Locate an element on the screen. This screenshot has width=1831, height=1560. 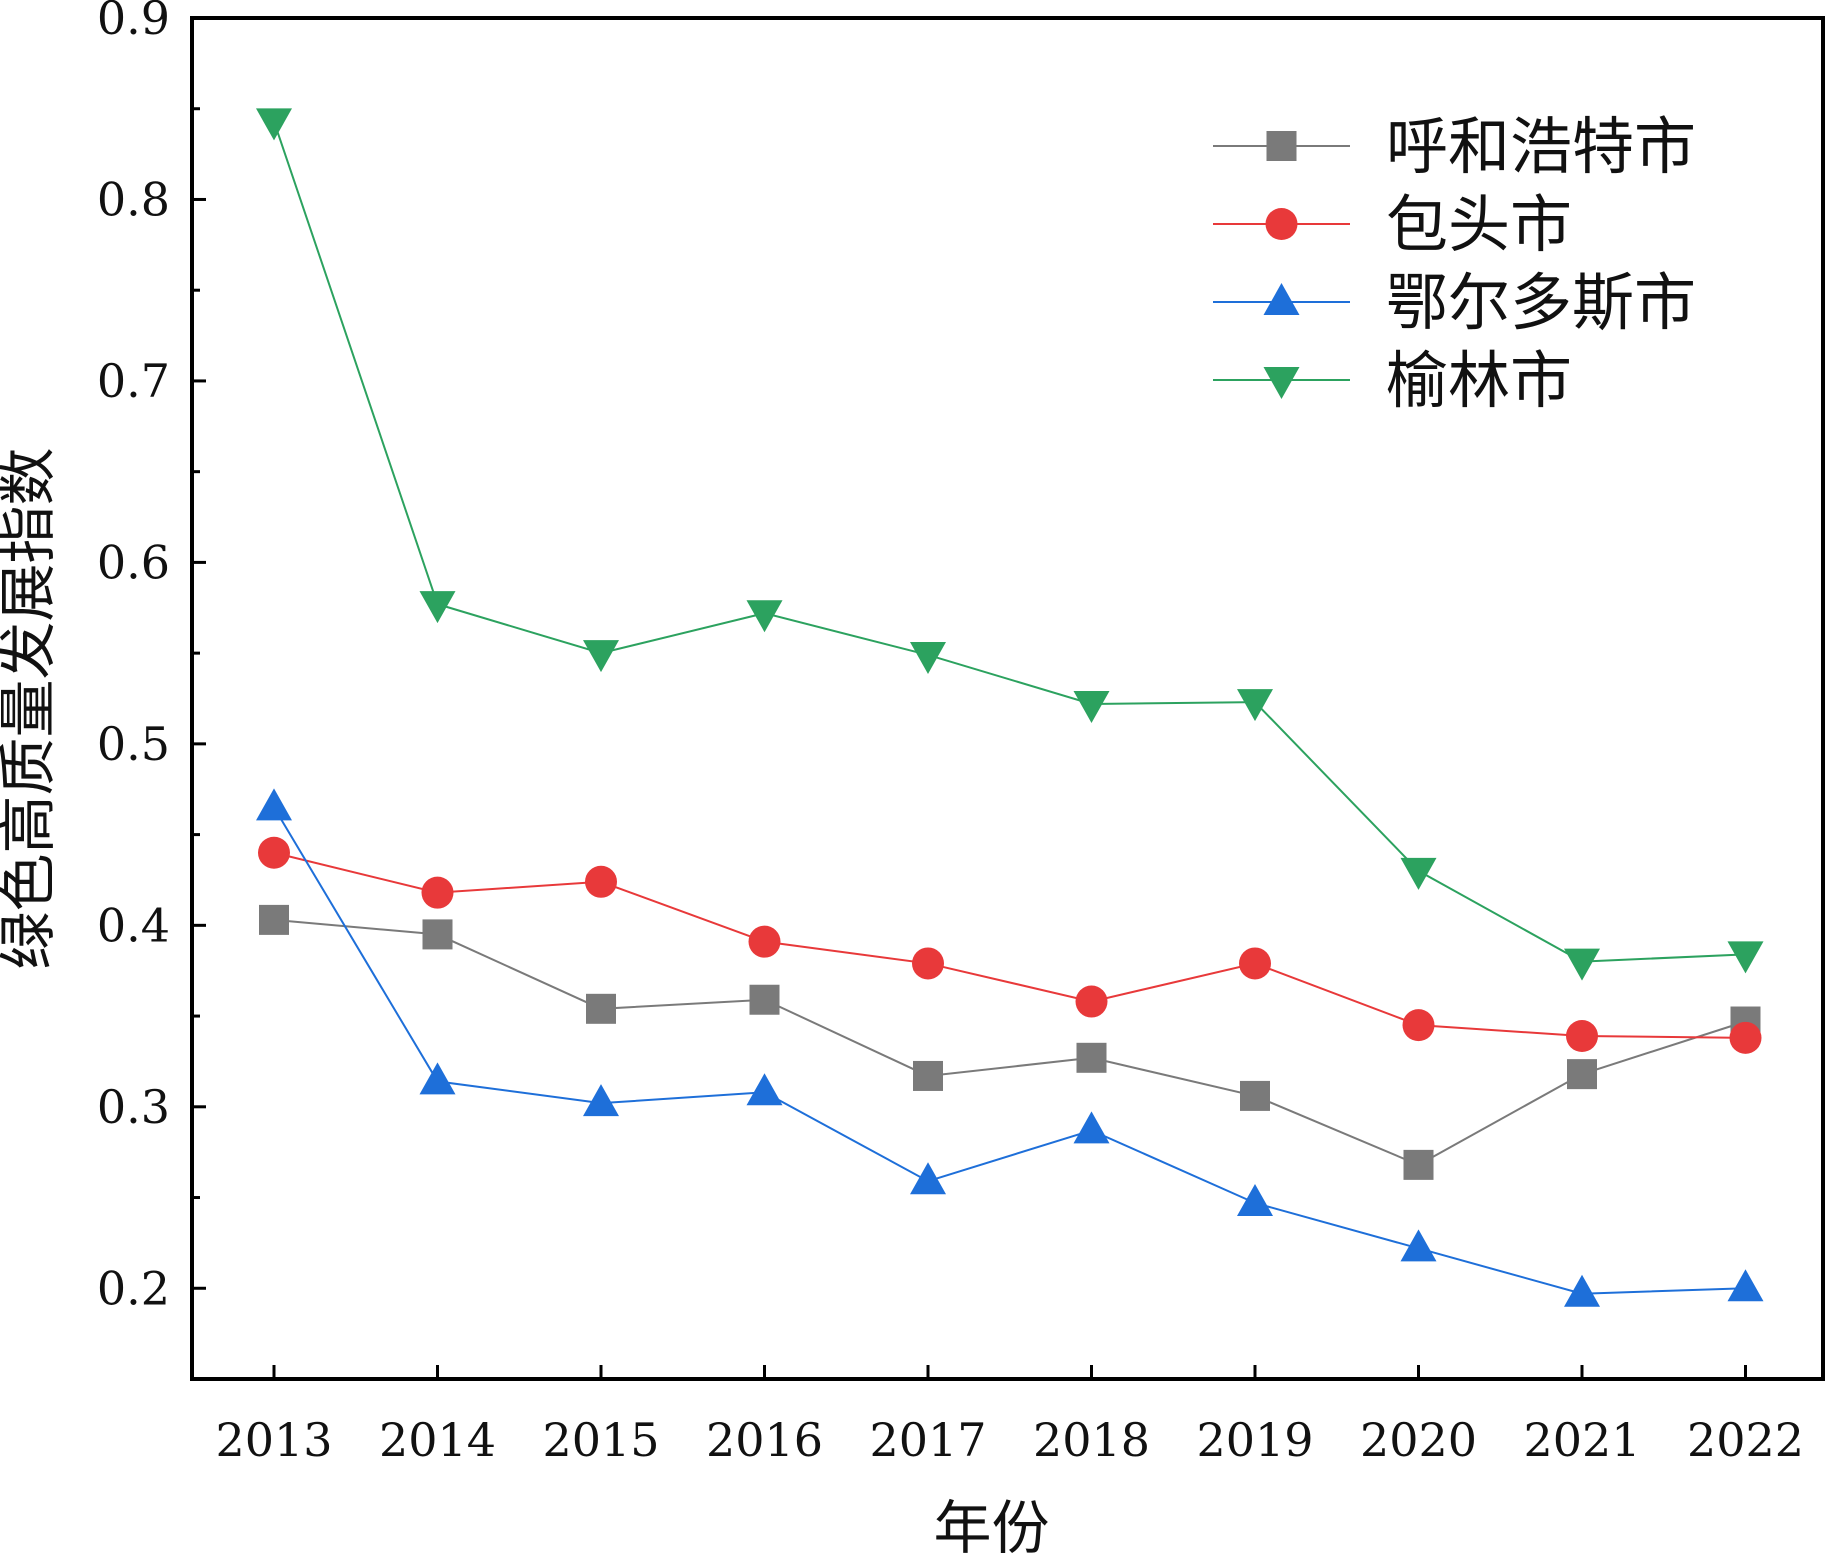
legend-item: 鄂尔多斯市 is located at coordinates (1454, 302).